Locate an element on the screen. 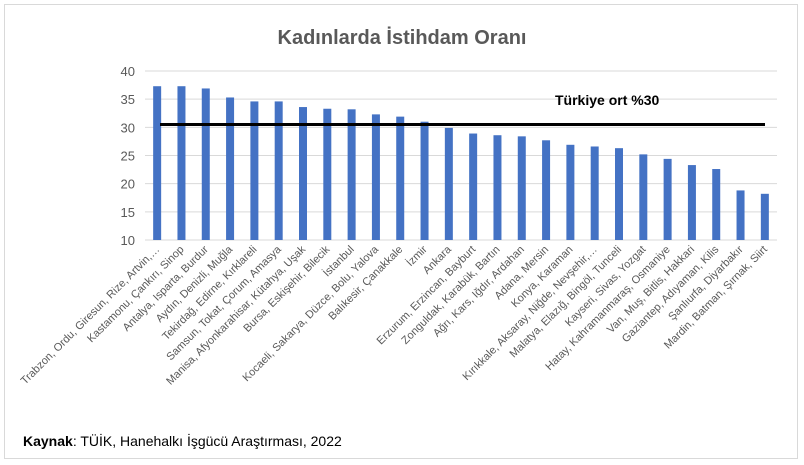  reference-line-label: Türkiye ort %30 is located at coordinates (607, 100).